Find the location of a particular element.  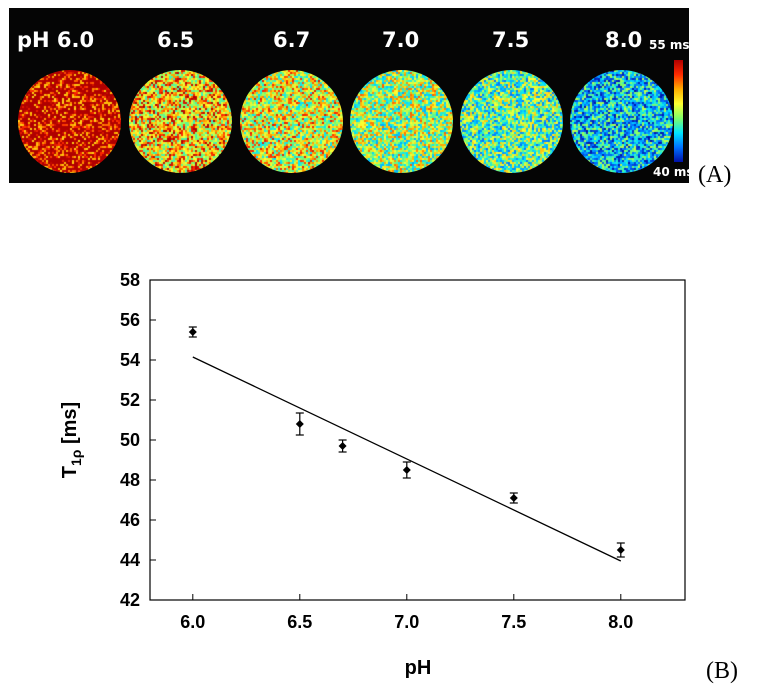

y-tick-label: 54 is located at coordinates (130, 360).